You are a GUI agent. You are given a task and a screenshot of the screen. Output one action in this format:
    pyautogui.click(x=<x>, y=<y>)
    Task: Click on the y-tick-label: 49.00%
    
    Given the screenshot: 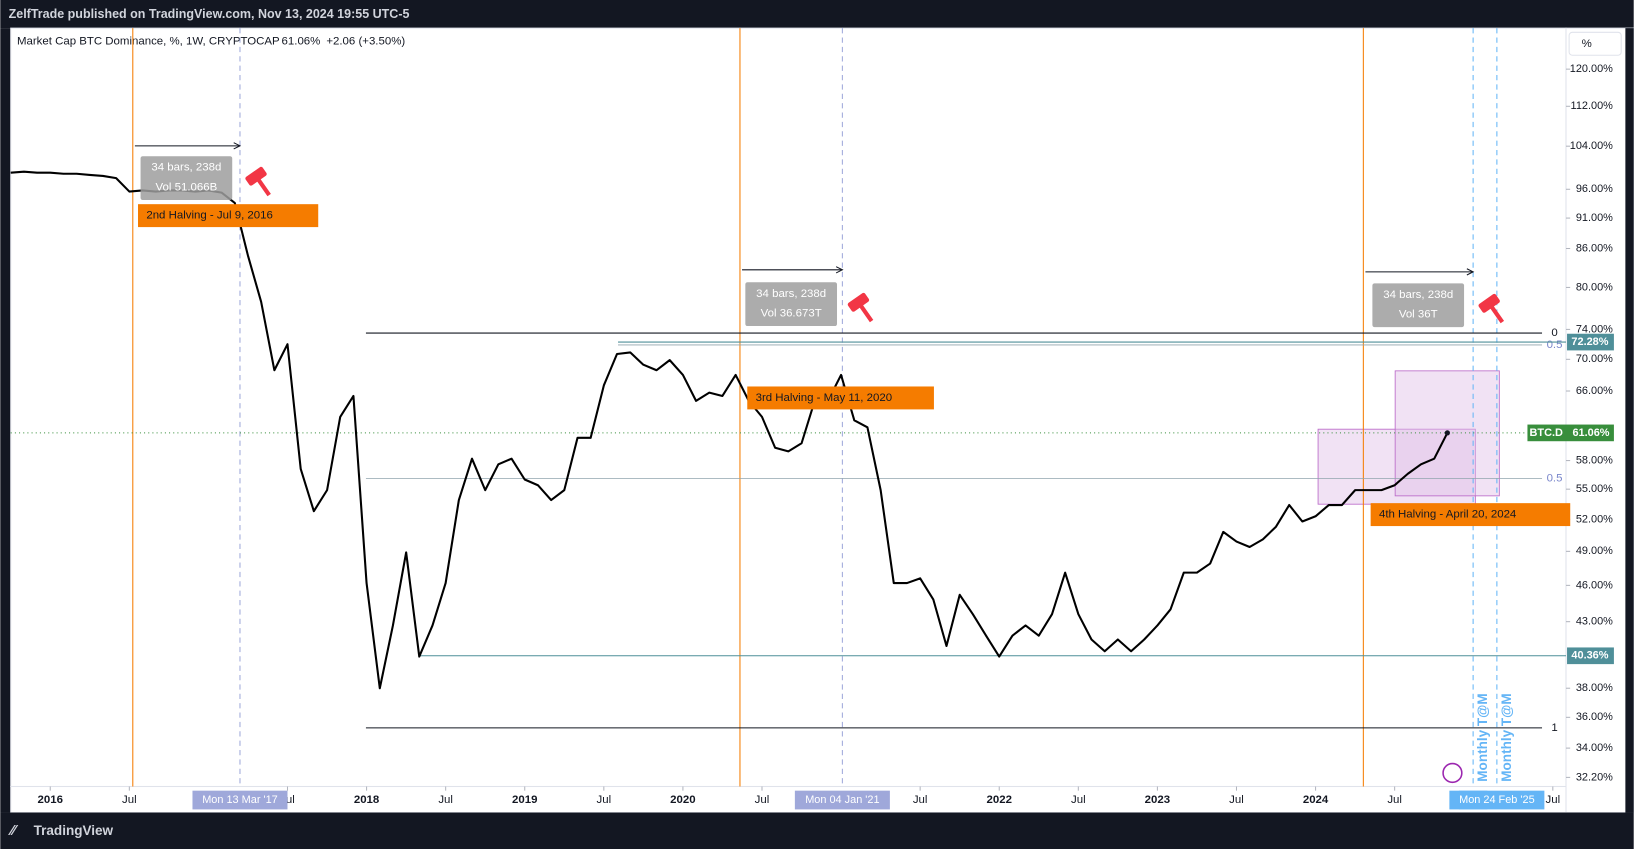 What is the action you would take?
    pyautogui.click(x=1594, y=551)
    